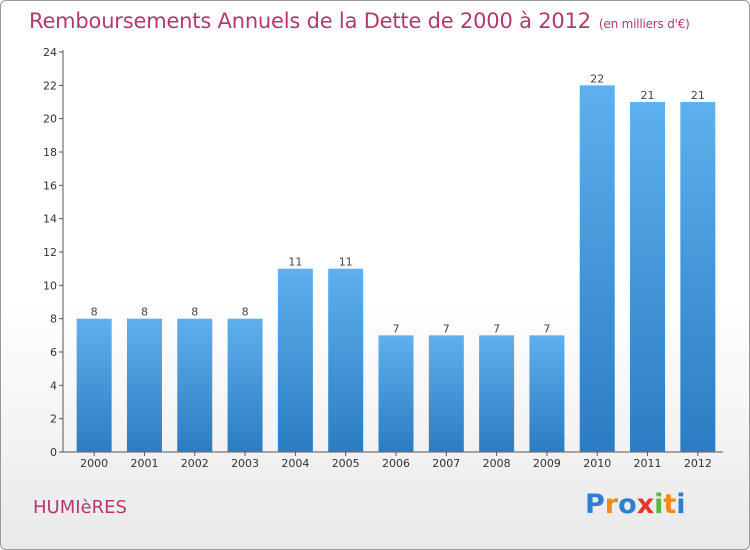  I want to click on x-tick-label: 2012, so click(698, 463).